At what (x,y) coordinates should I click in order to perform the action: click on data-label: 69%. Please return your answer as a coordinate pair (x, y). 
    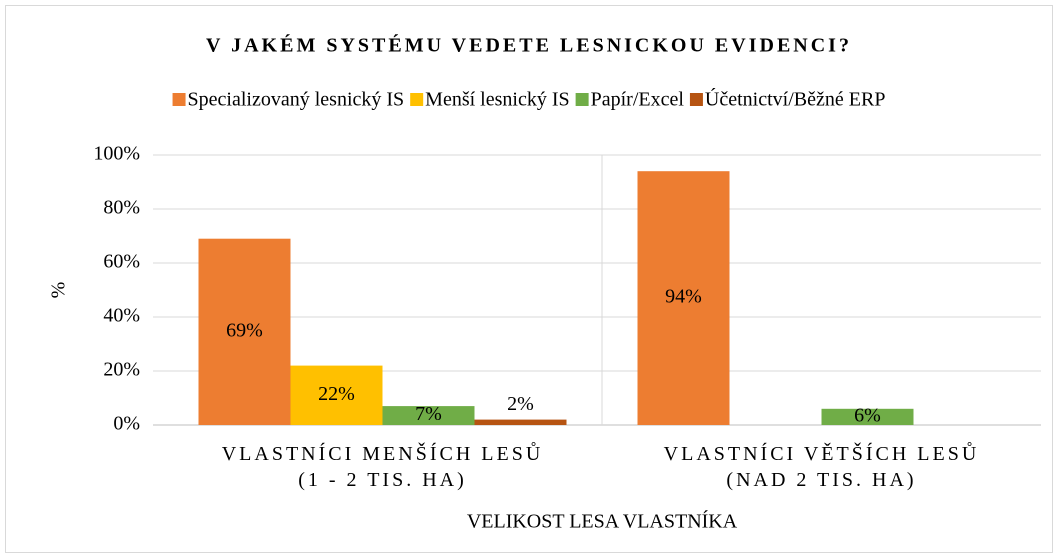
    Looking at the image, I should click on (244, 330).